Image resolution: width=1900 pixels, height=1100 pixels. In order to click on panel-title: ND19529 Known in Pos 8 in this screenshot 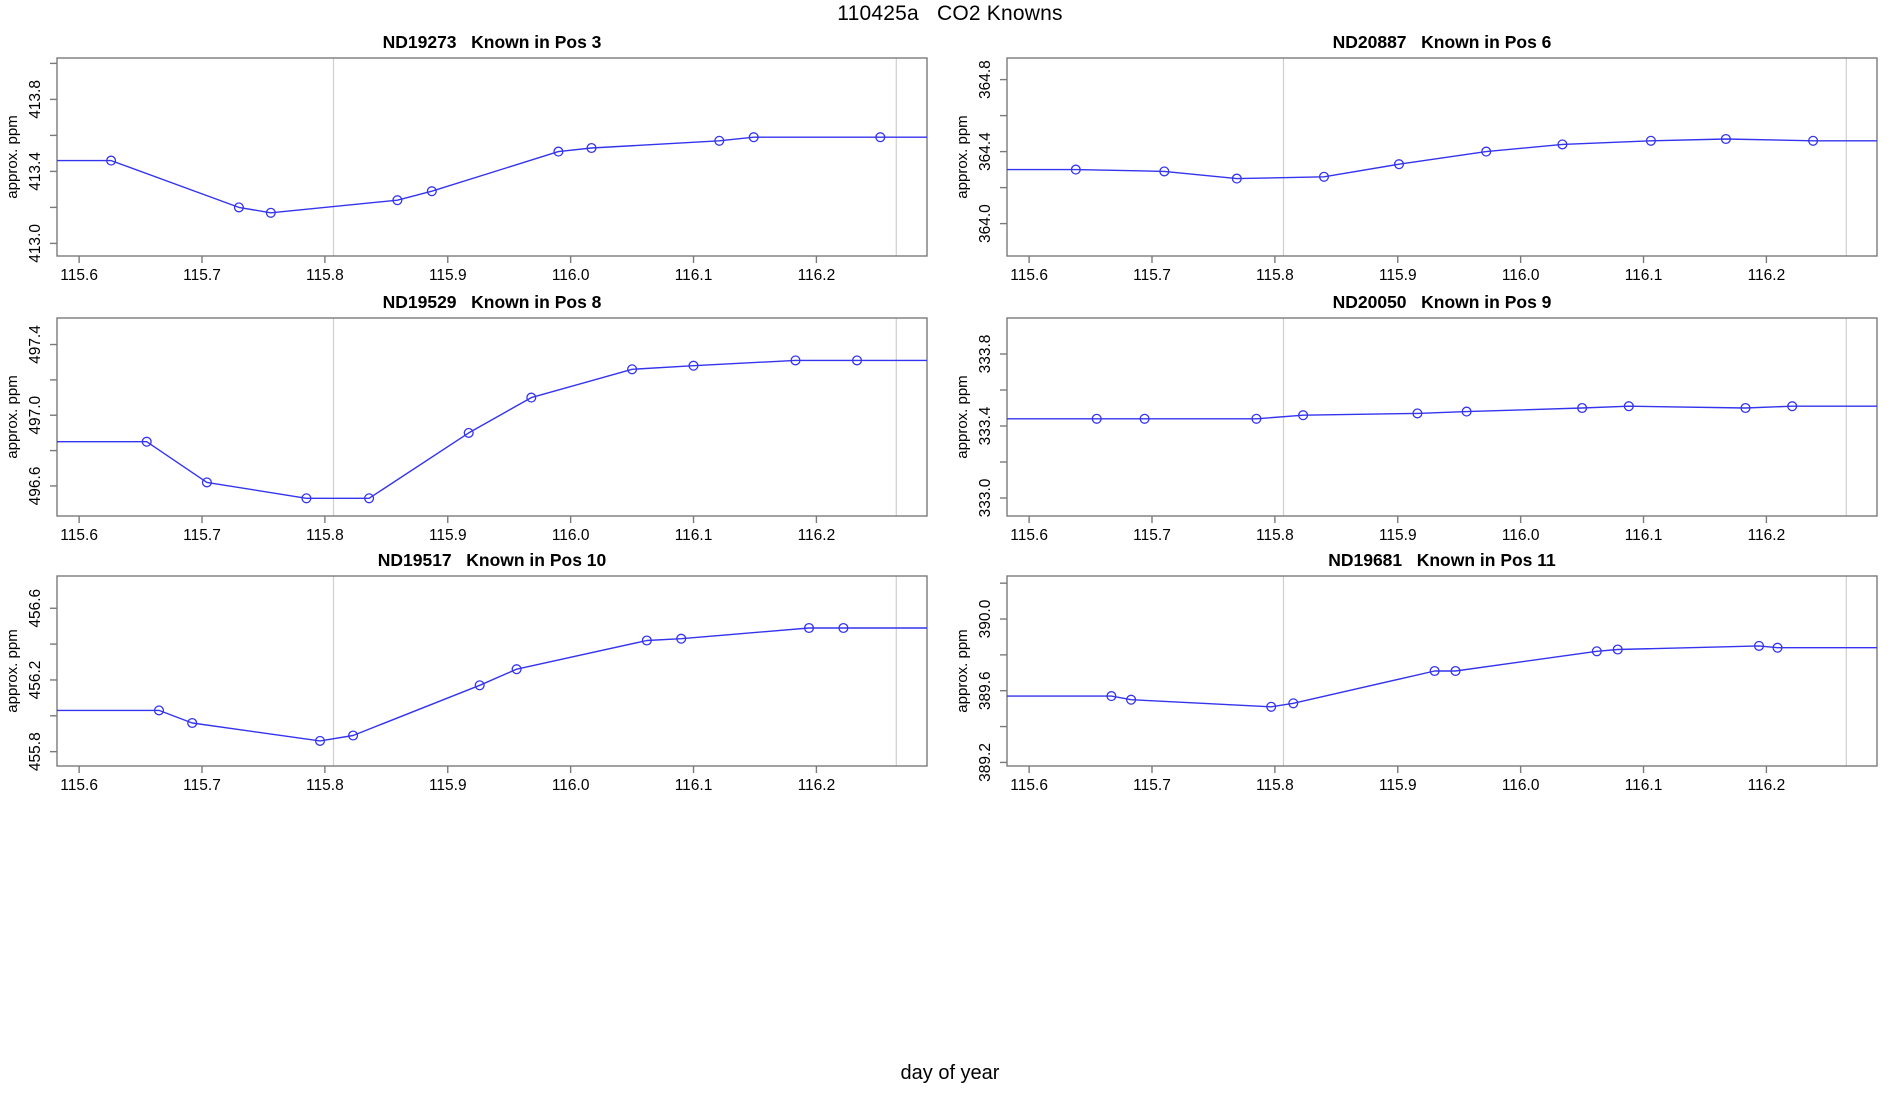, I will do `click(492, 302)`.